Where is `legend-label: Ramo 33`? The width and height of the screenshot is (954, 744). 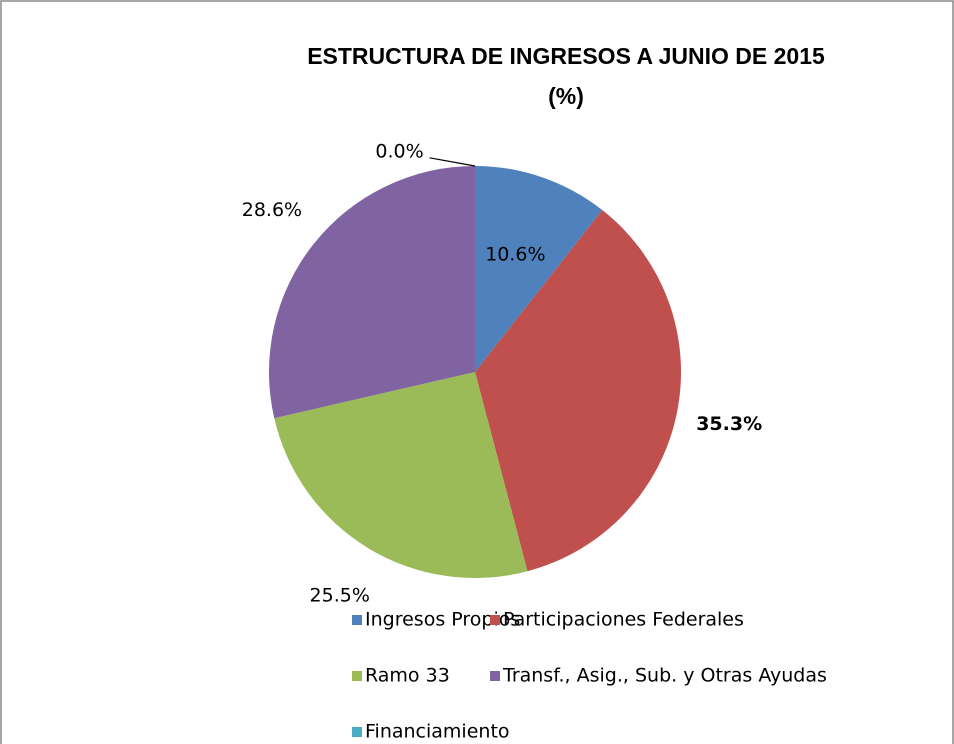
legend-label: Ramo 33 is located at coordinates (407, 676).